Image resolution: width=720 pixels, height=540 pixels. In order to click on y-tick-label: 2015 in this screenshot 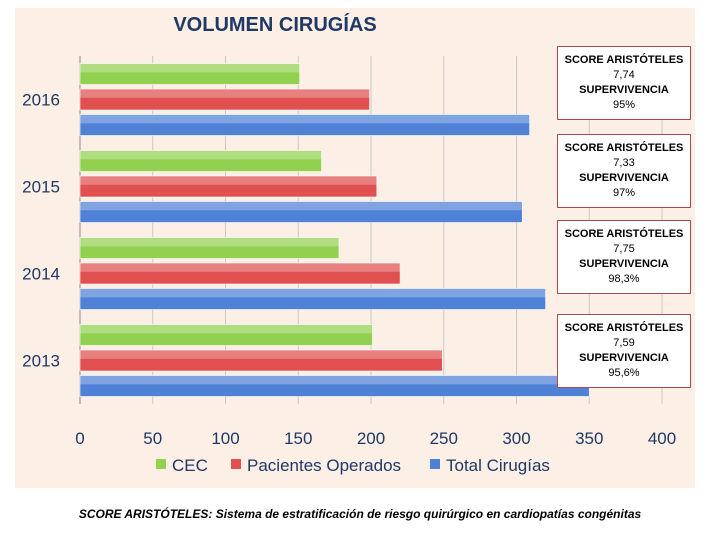, I will do `click(41, 187)`.